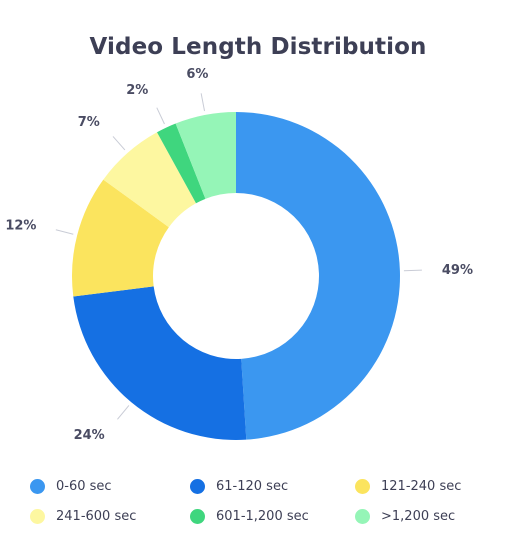  What do you see at coordinates (421, 486) in the screenshot?
I see `legend-label-121-240: 121-240 sec` at bounding box center [421, 486].